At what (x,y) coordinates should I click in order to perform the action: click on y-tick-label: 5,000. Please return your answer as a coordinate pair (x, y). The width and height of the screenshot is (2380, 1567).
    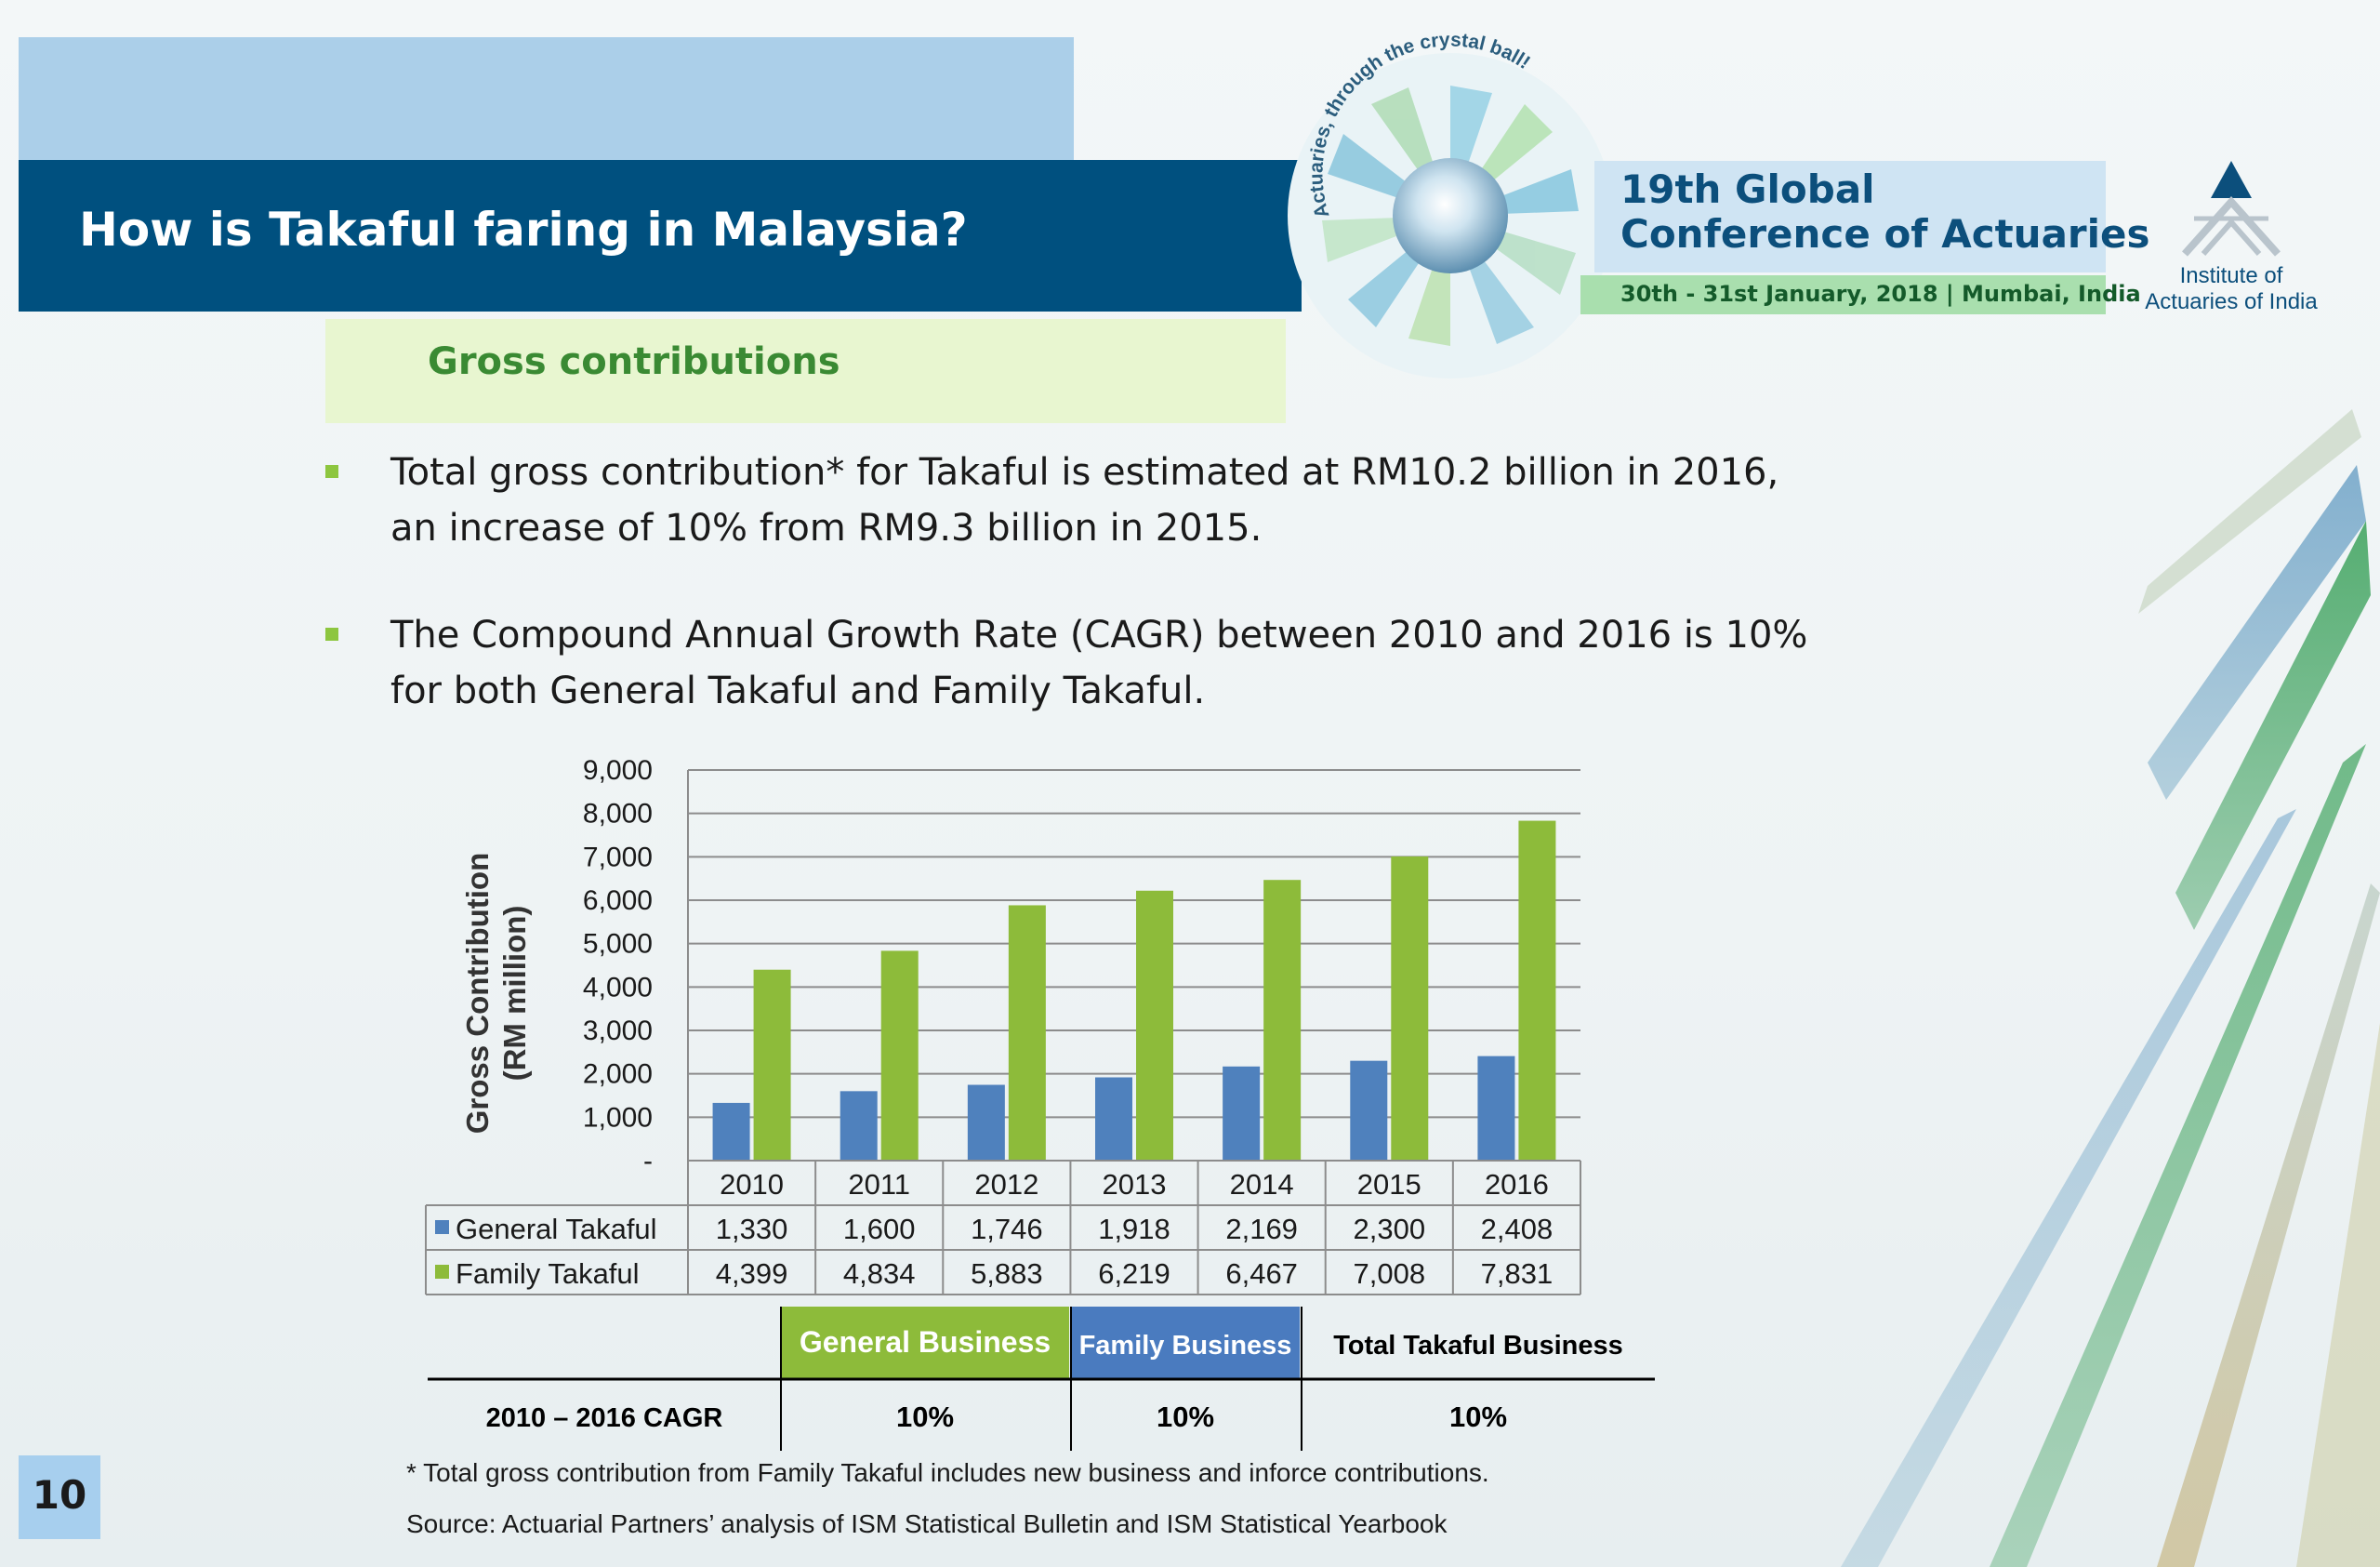
    Looking at the image, I should click on (618, 944).